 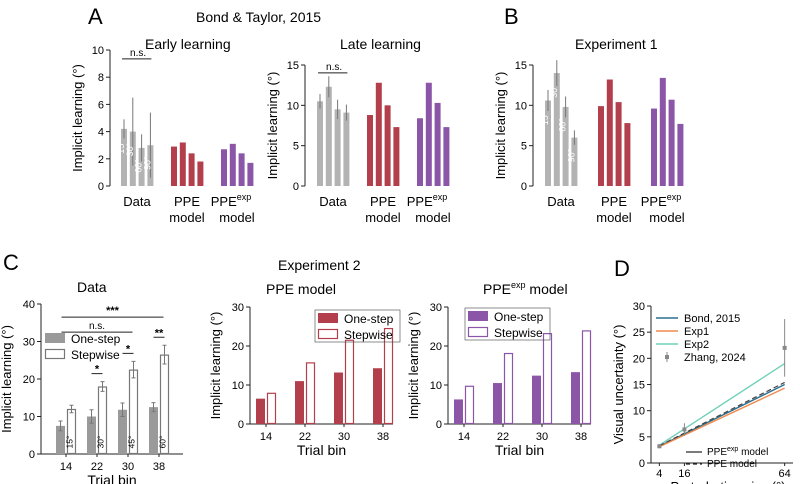 I want to click on A_late-category-data: Data, so click(x=333, y=201).